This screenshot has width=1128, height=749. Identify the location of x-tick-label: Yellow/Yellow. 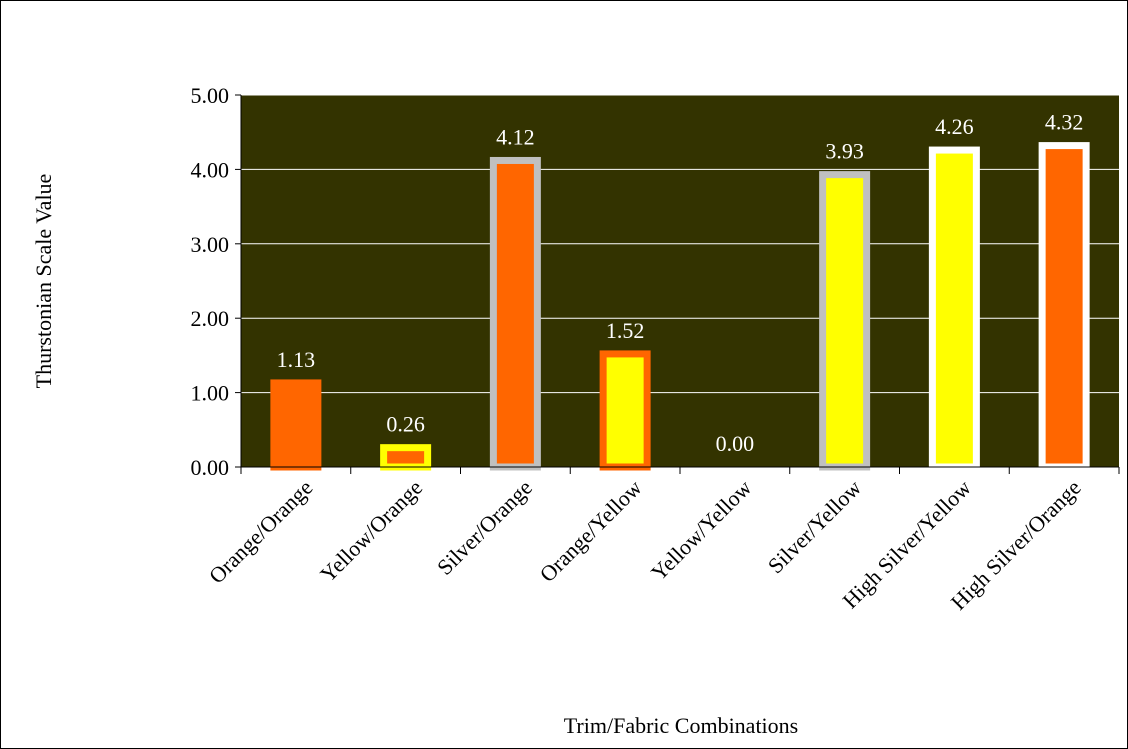
(701, 530).